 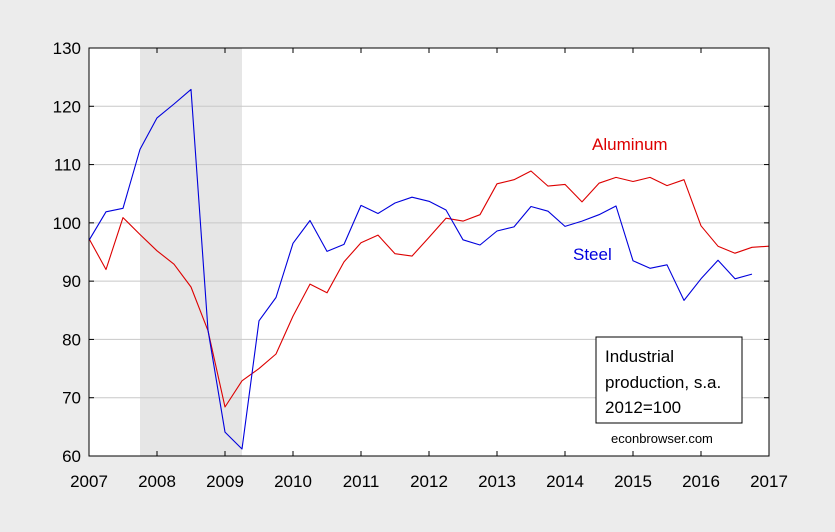 What do you see at coordinates (769, 481) in the screenshot?
I see `x-tick-label-2017: 2017` at bounding box center [769, 481].